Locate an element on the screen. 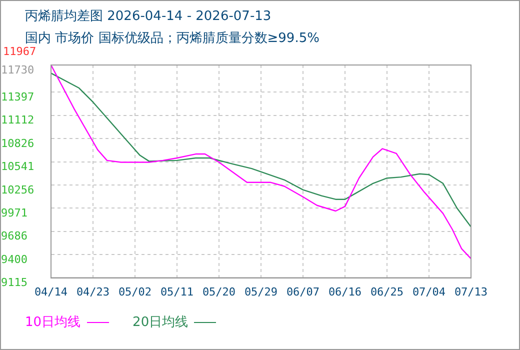  y-tick-label: 9971 is located at coordinates (14, 213).